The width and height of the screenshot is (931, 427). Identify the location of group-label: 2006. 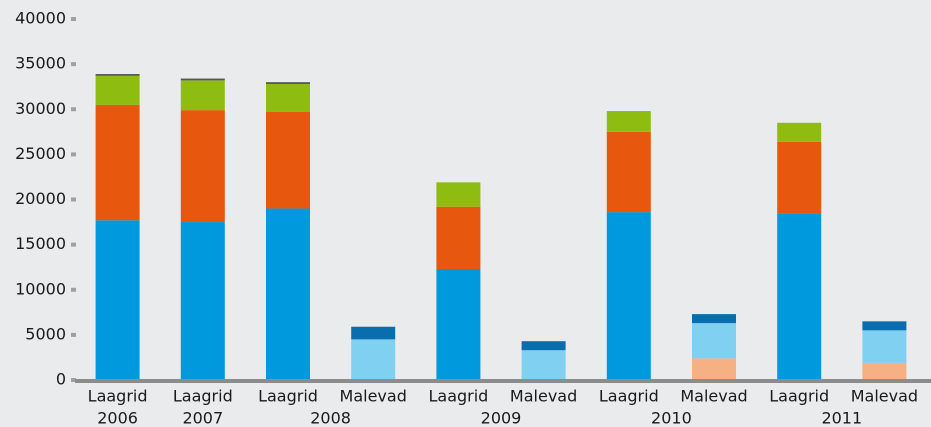
(117, 418).